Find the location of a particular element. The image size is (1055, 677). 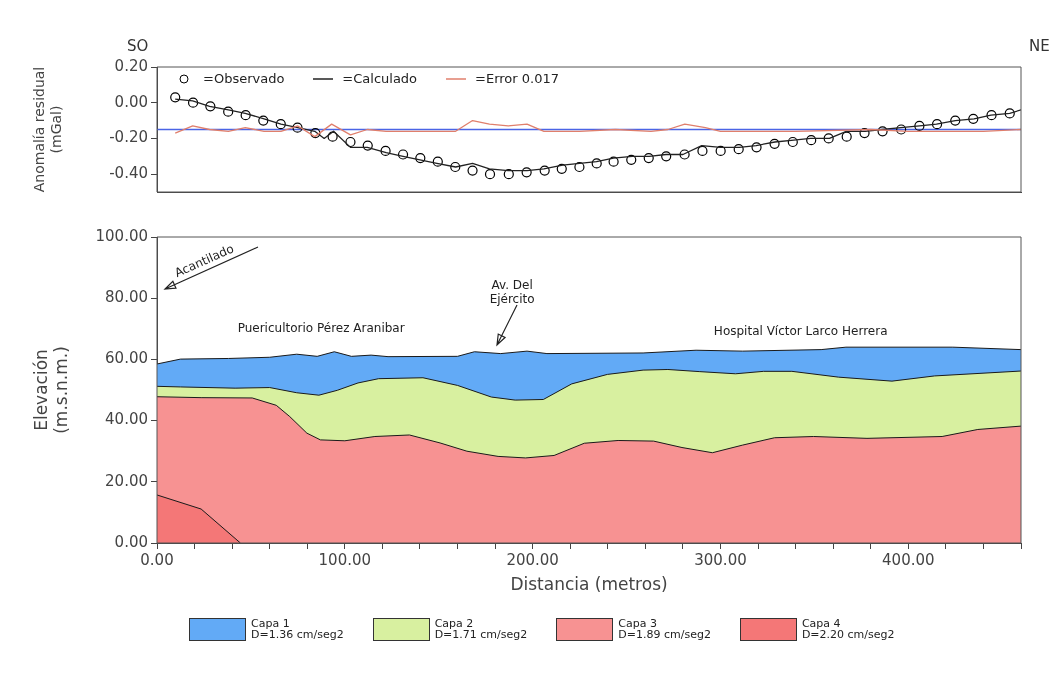

legend-label: =Calculado is located at coordinates (380, 78).